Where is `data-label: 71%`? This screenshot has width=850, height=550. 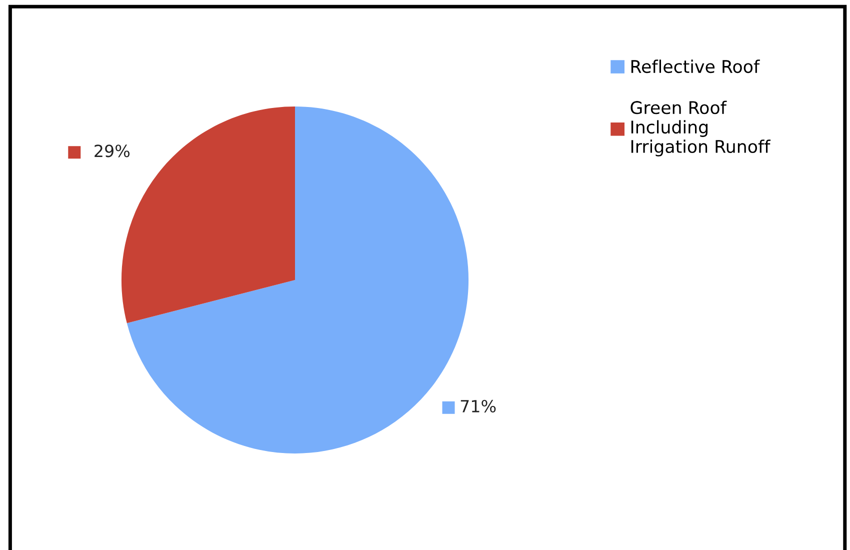 data-label: 71% is located at coordinates (478, 406).